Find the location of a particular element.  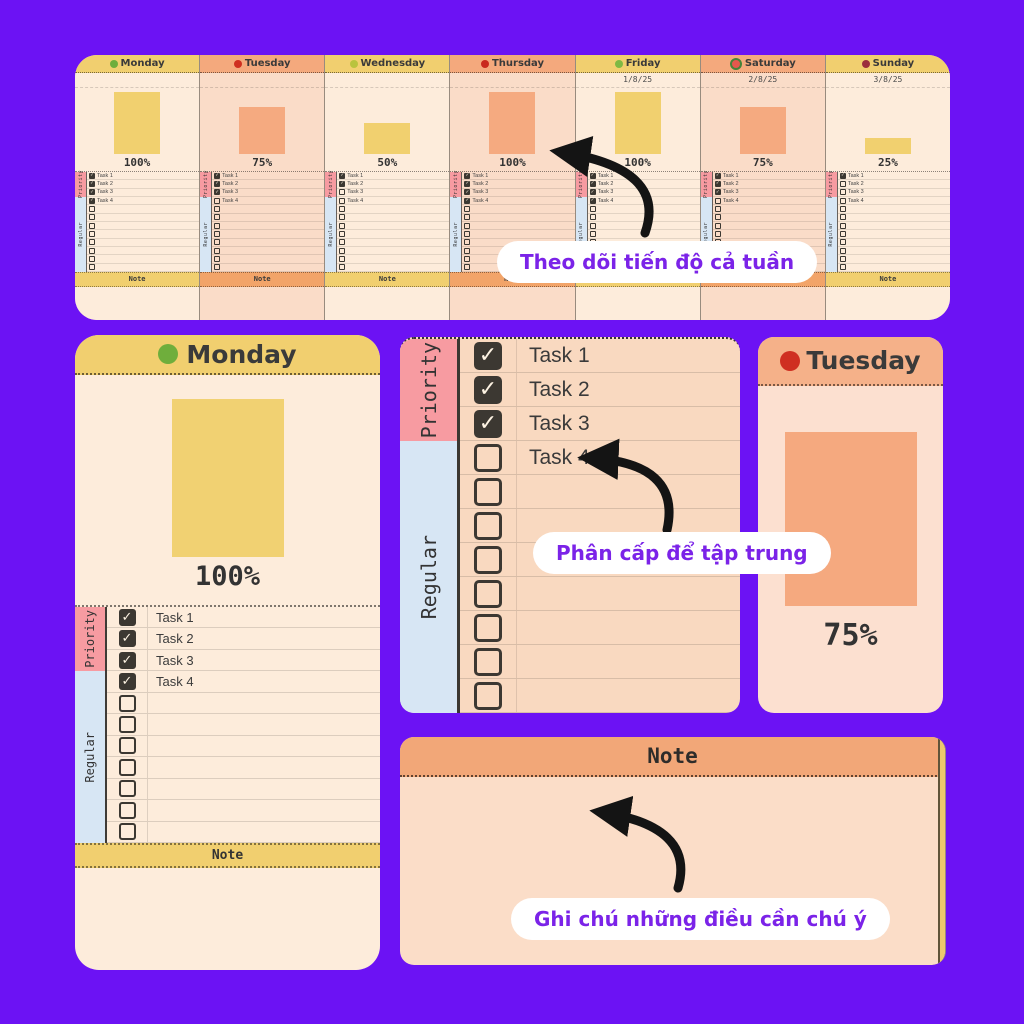

day-date: 2/8/25 is located at coordinates (762, 80).